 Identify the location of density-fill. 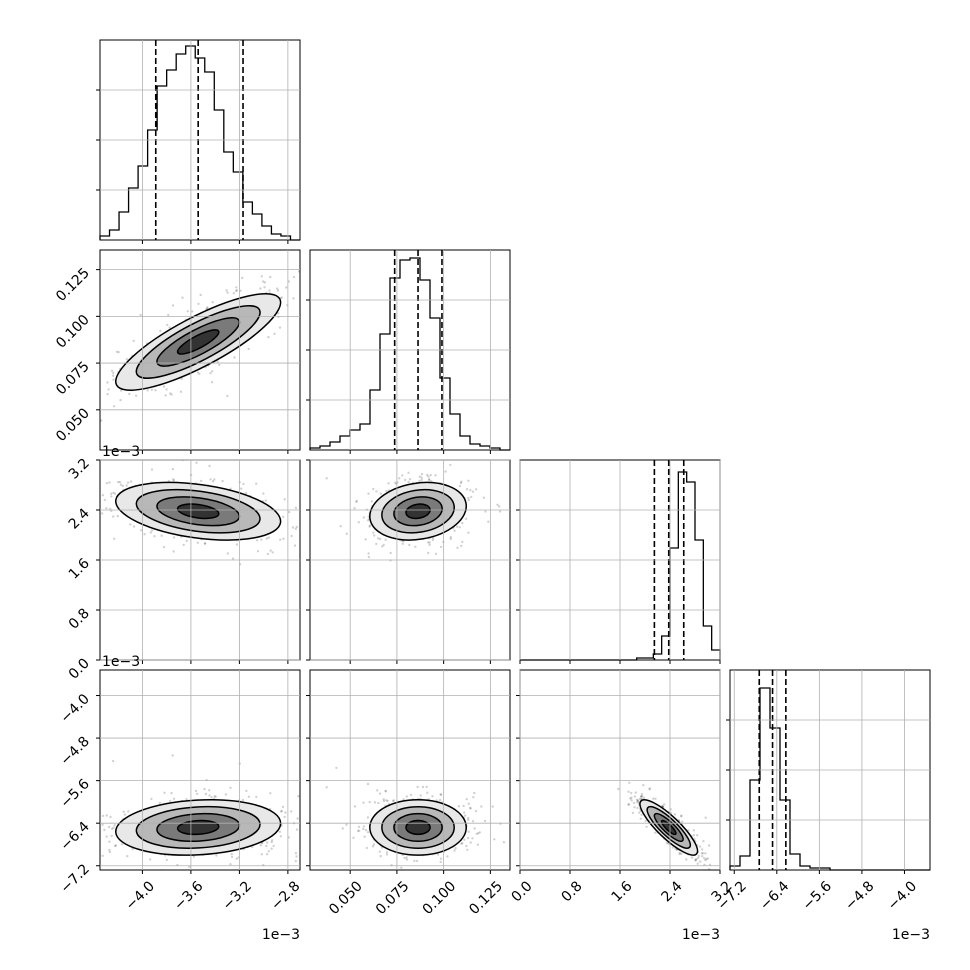
(418, 827).